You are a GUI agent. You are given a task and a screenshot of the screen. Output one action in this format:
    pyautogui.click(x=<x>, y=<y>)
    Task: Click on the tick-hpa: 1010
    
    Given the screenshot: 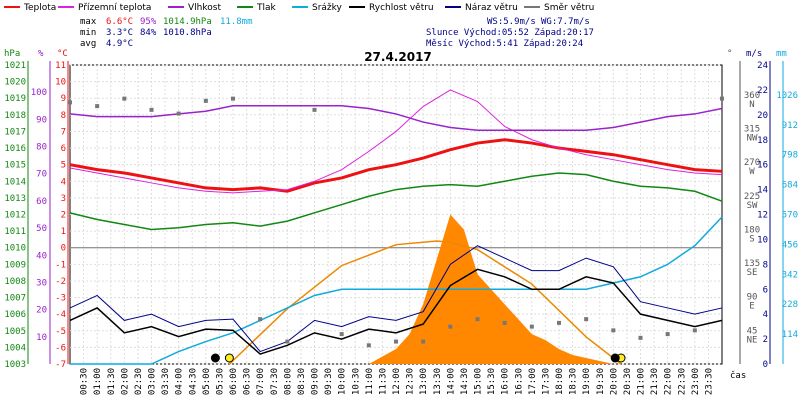 What is the action you would take?
    pyautogui.click(x=15, y=249)
    